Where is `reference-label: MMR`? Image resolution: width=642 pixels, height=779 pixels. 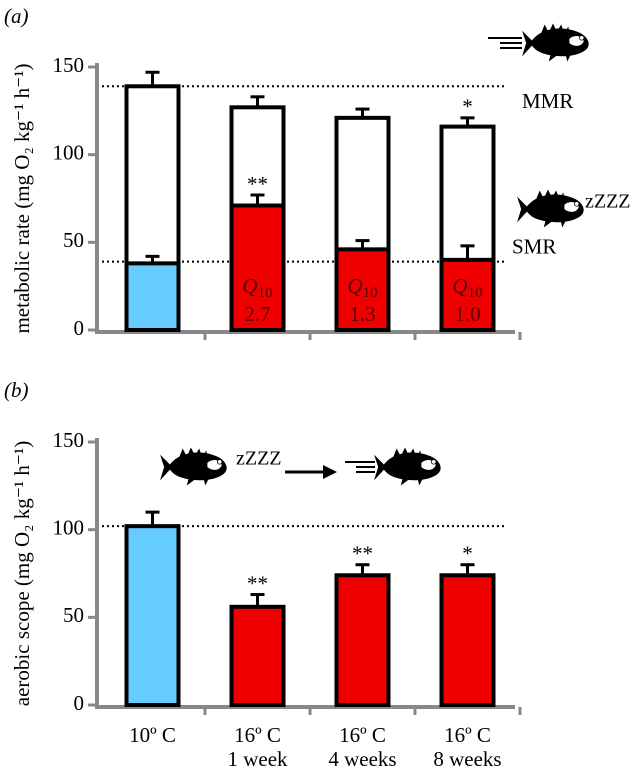
reference-label: MMR is located at coordinates (547, 101).